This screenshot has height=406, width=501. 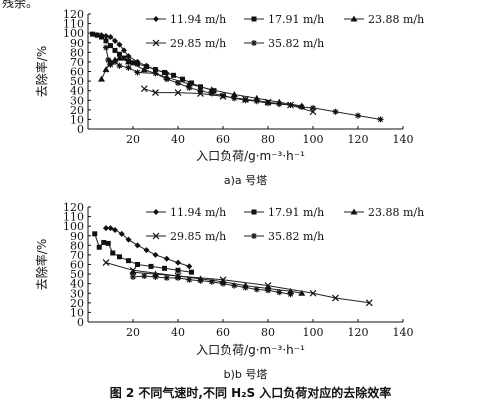 What do you see at coordinates (73, 217) in the screenshot?
I see `y-tick-label: 110` at bounding box center [73, 217].